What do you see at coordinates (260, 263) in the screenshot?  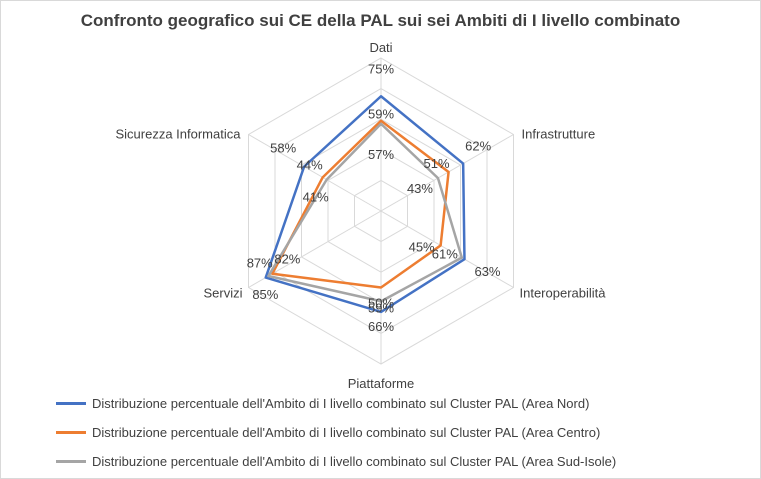 I see `data-label-s1-5: 87%` at bounding box center [260, 263].